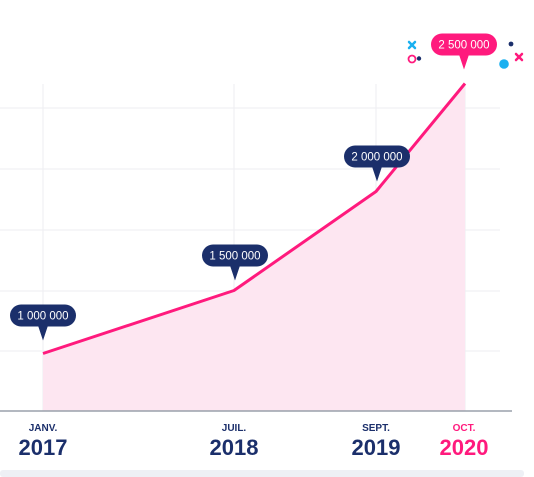 Image resolution: width=534 pixels, height=477 pixels. What do you see at coordinates (464, 428) in the screenshot?
I see `x-tick-month: OCT.` at bounding box center [464, 428].